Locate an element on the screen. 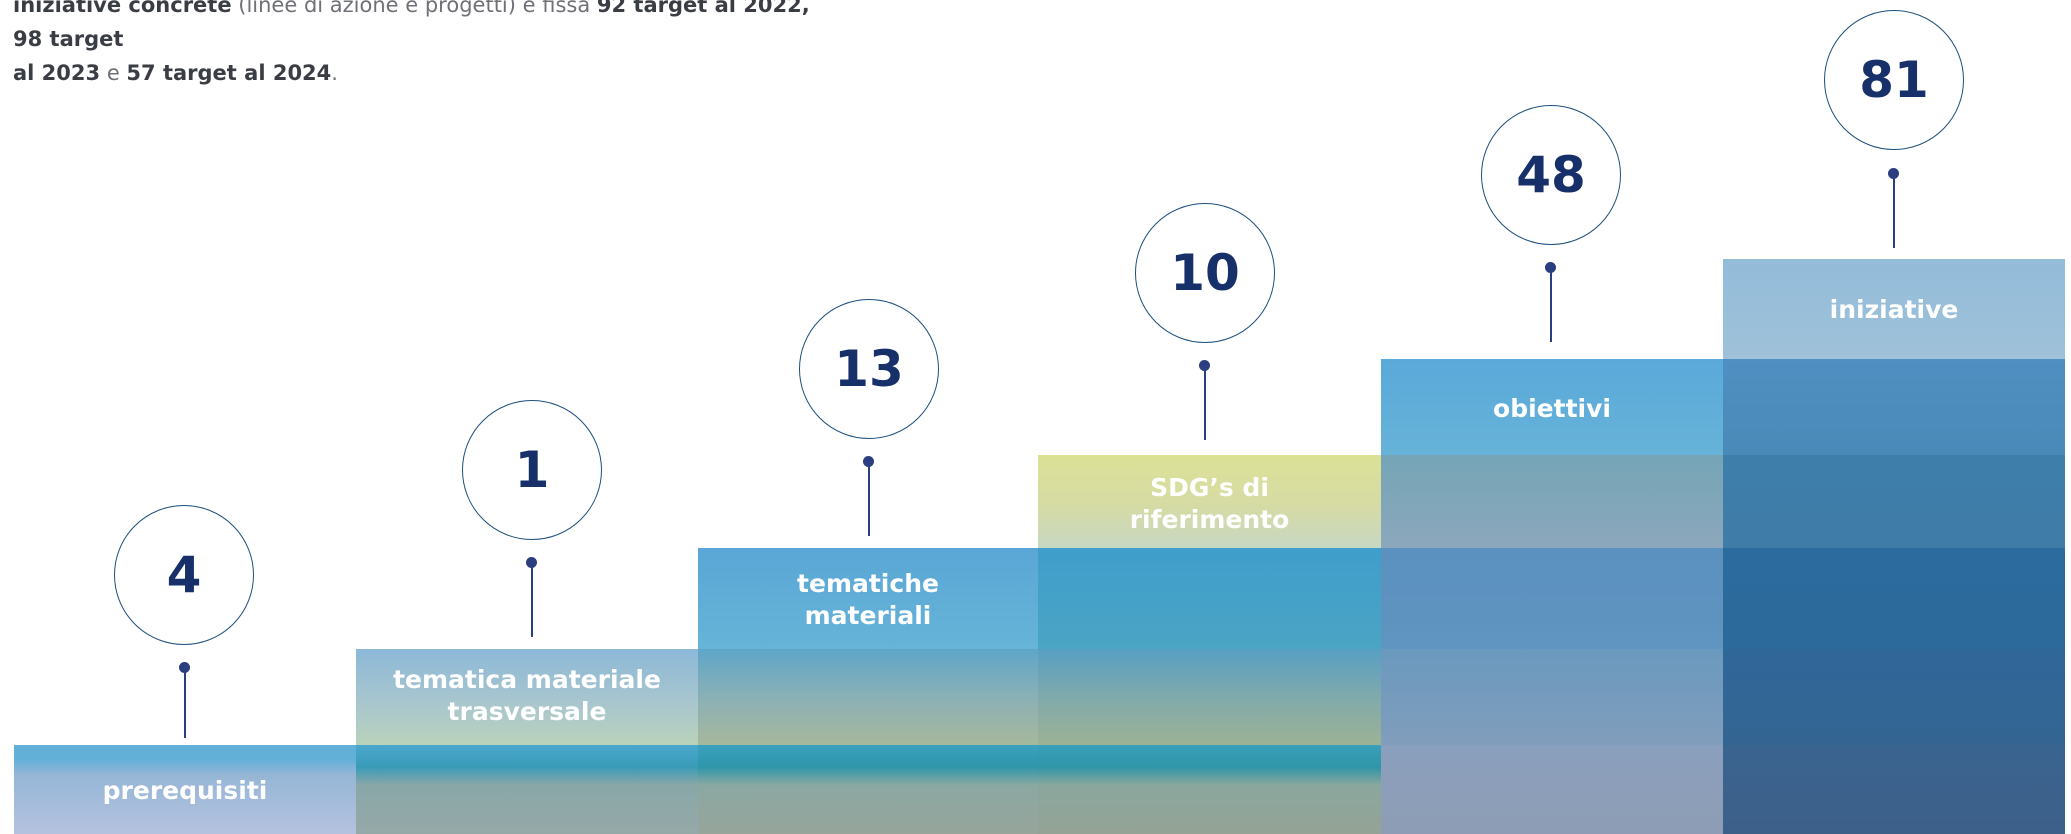  step-4-value: 10 is located at coordinates (1205, 273).